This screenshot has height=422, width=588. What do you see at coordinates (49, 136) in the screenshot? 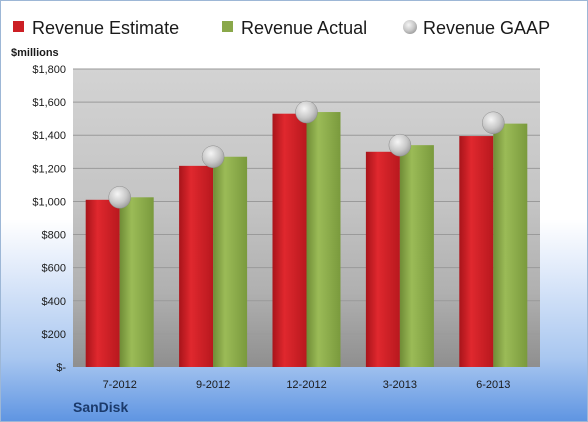
I see `y-tick-label: $1,400` at bounding box center [49, 136].